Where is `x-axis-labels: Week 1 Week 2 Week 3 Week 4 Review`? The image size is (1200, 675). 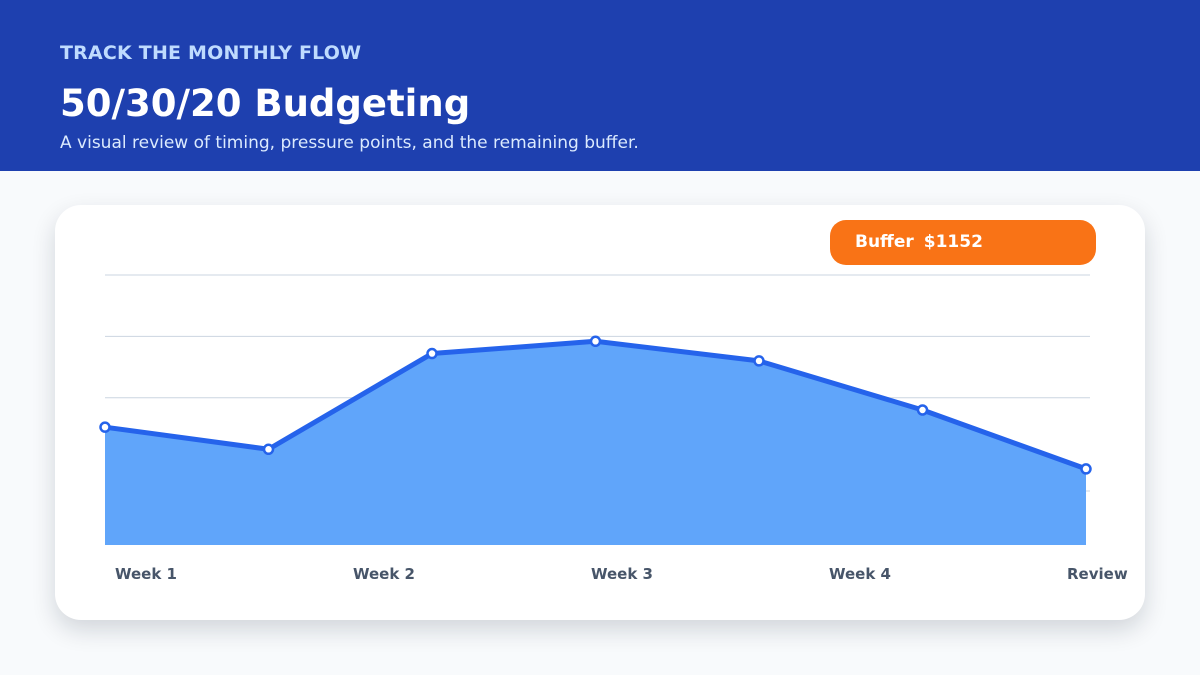 x-axis-labels: Week 1 Week 2 Week 3 Week 4 Review is located at coordinates (621, 574).